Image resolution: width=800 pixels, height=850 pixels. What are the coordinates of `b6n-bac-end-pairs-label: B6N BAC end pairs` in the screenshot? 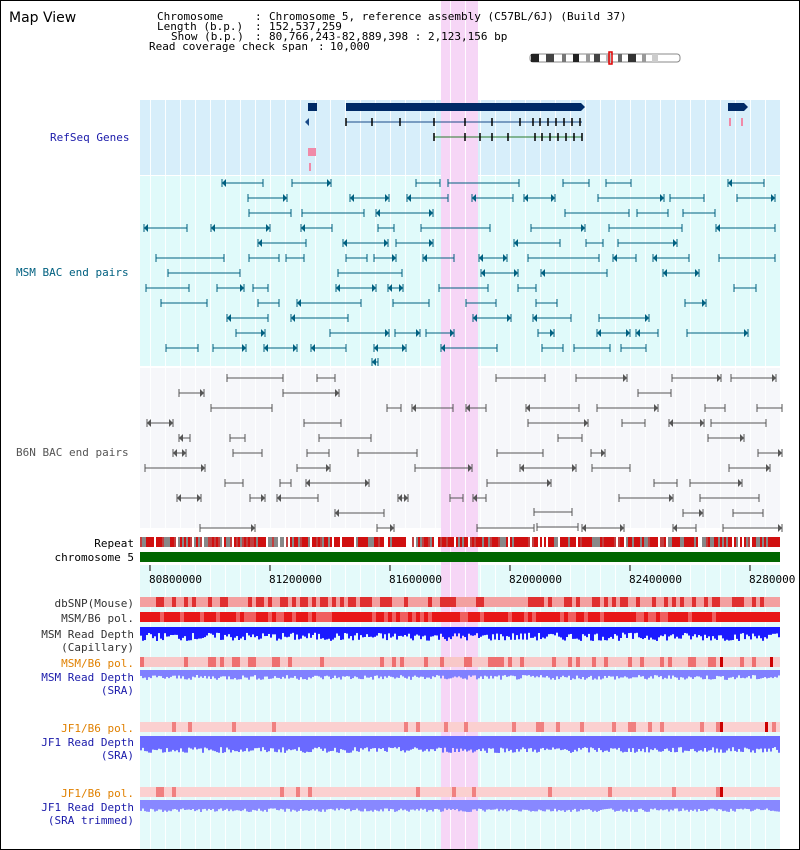 It's located at (72, 452).